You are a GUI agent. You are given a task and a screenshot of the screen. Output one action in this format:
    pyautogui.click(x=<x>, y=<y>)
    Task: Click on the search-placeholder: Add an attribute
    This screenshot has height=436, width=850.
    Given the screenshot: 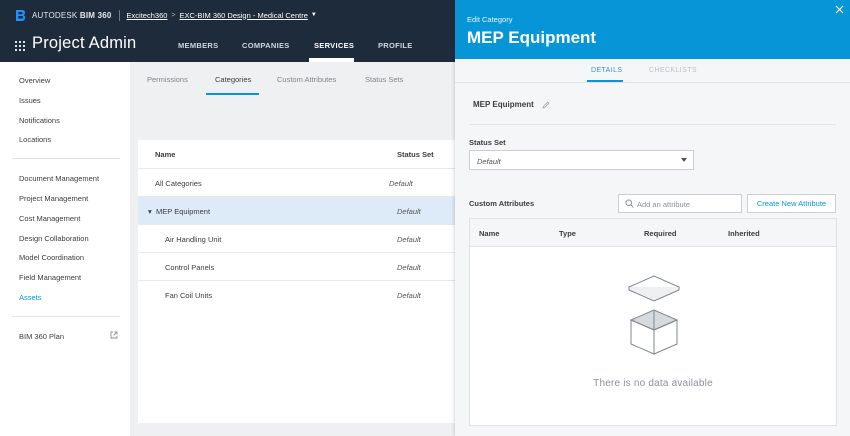 What is the action you would take?
    pyautogui.click(x=663, y=204)
    